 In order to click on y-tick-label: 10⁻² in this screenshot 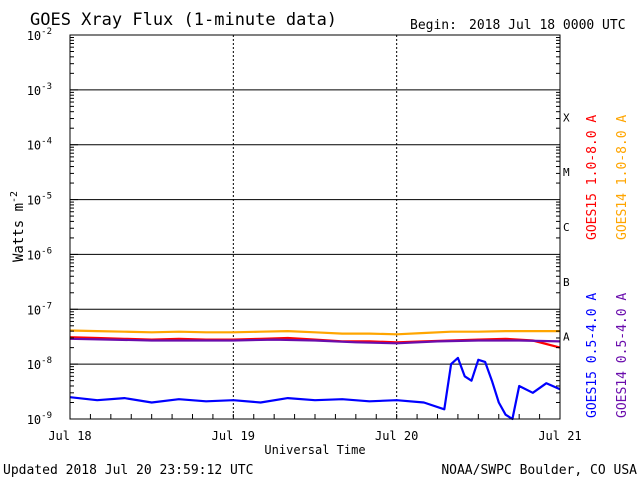, I will do `click(39, 35)`.